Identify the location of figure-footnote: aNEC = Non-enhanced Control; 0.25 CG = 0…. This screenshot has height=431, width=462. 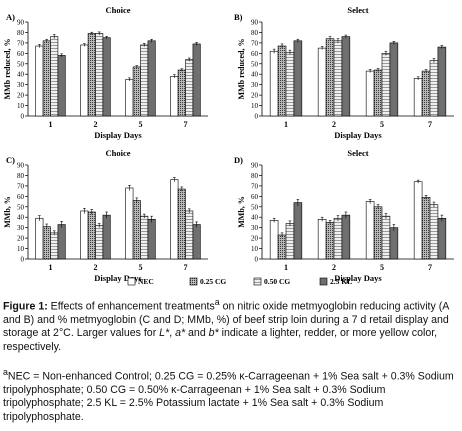
(231, 395).